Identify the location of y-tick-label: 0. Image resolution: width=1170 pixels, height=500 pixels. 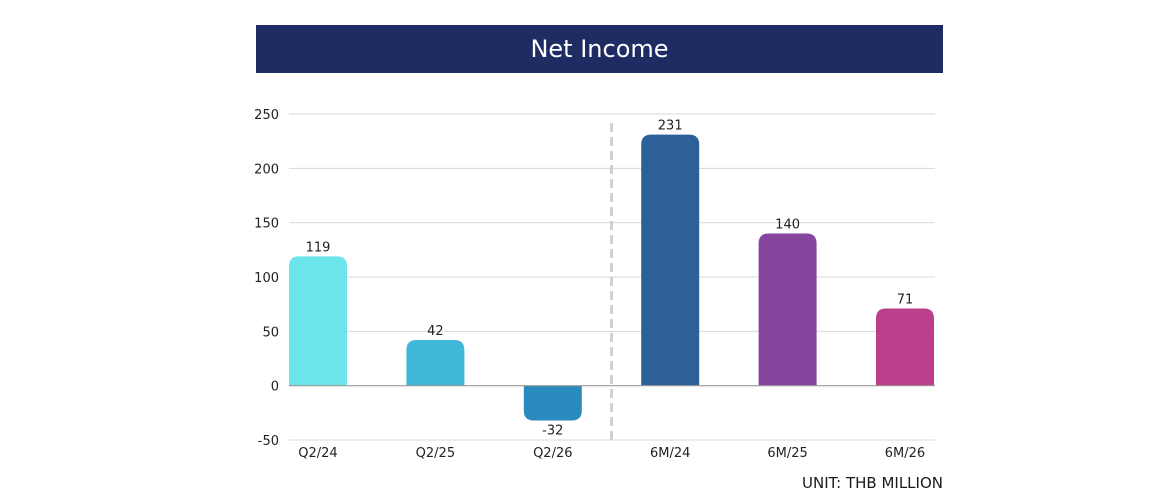
(275, 387).